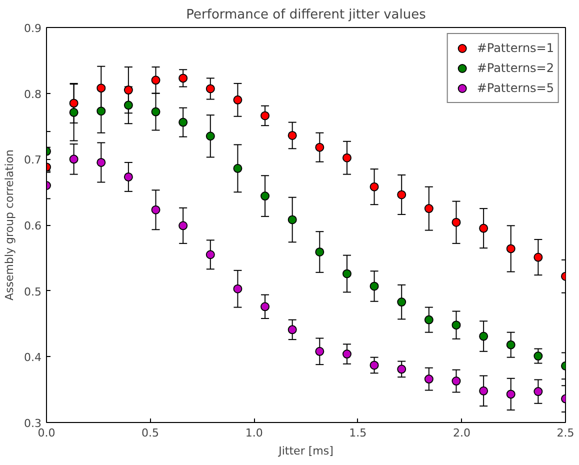 The image size is (579, 465). Describe the element at coordinates (306, 451) in the screenshot. I see `x-axis-title: Jitter [ms]` at that location.